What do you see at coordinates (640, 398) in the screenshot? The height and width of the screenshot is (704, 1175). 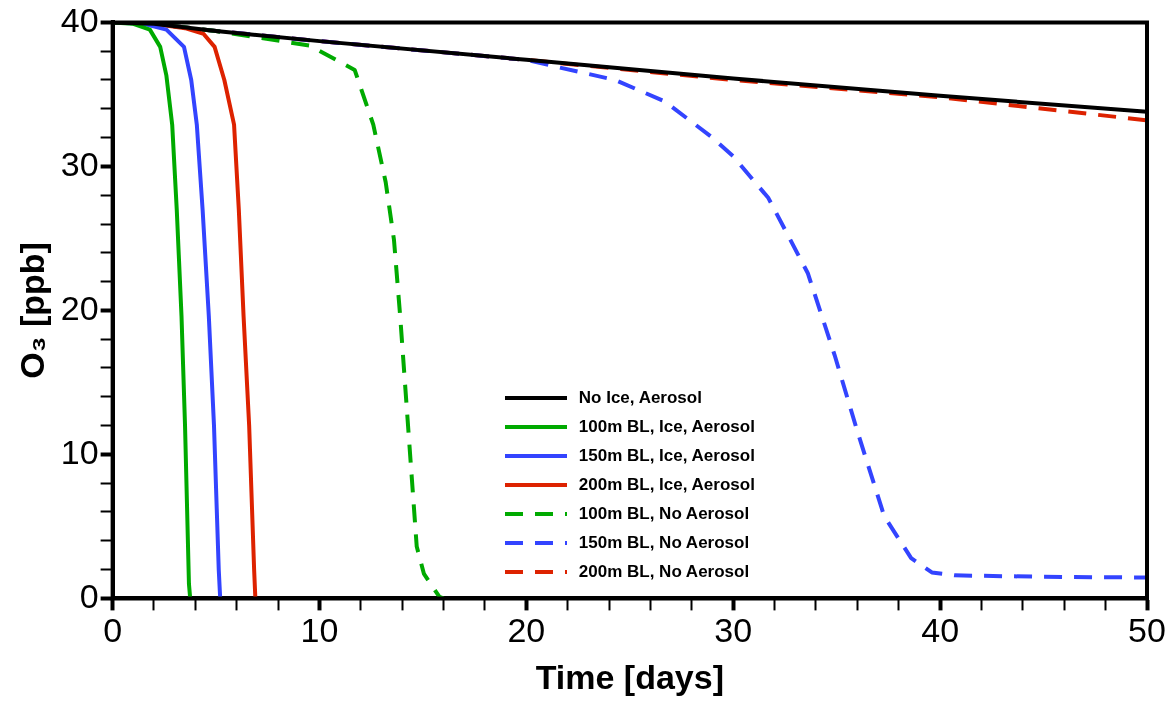 I see `legend-label: No Ice, Aerosol` at bounding box center [640, 398].